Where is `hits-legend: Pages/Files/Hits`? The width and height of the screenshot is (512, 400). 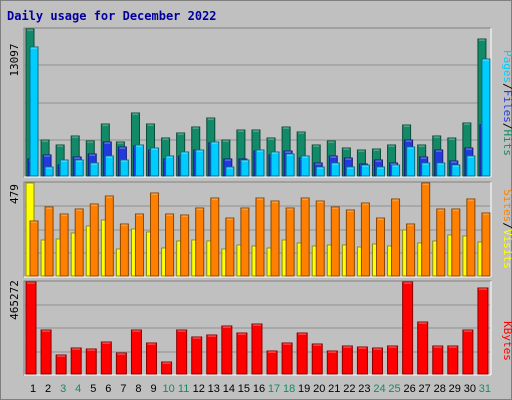
hits-legend: Pages/Files/Hits is located at coordinates (506, 103).